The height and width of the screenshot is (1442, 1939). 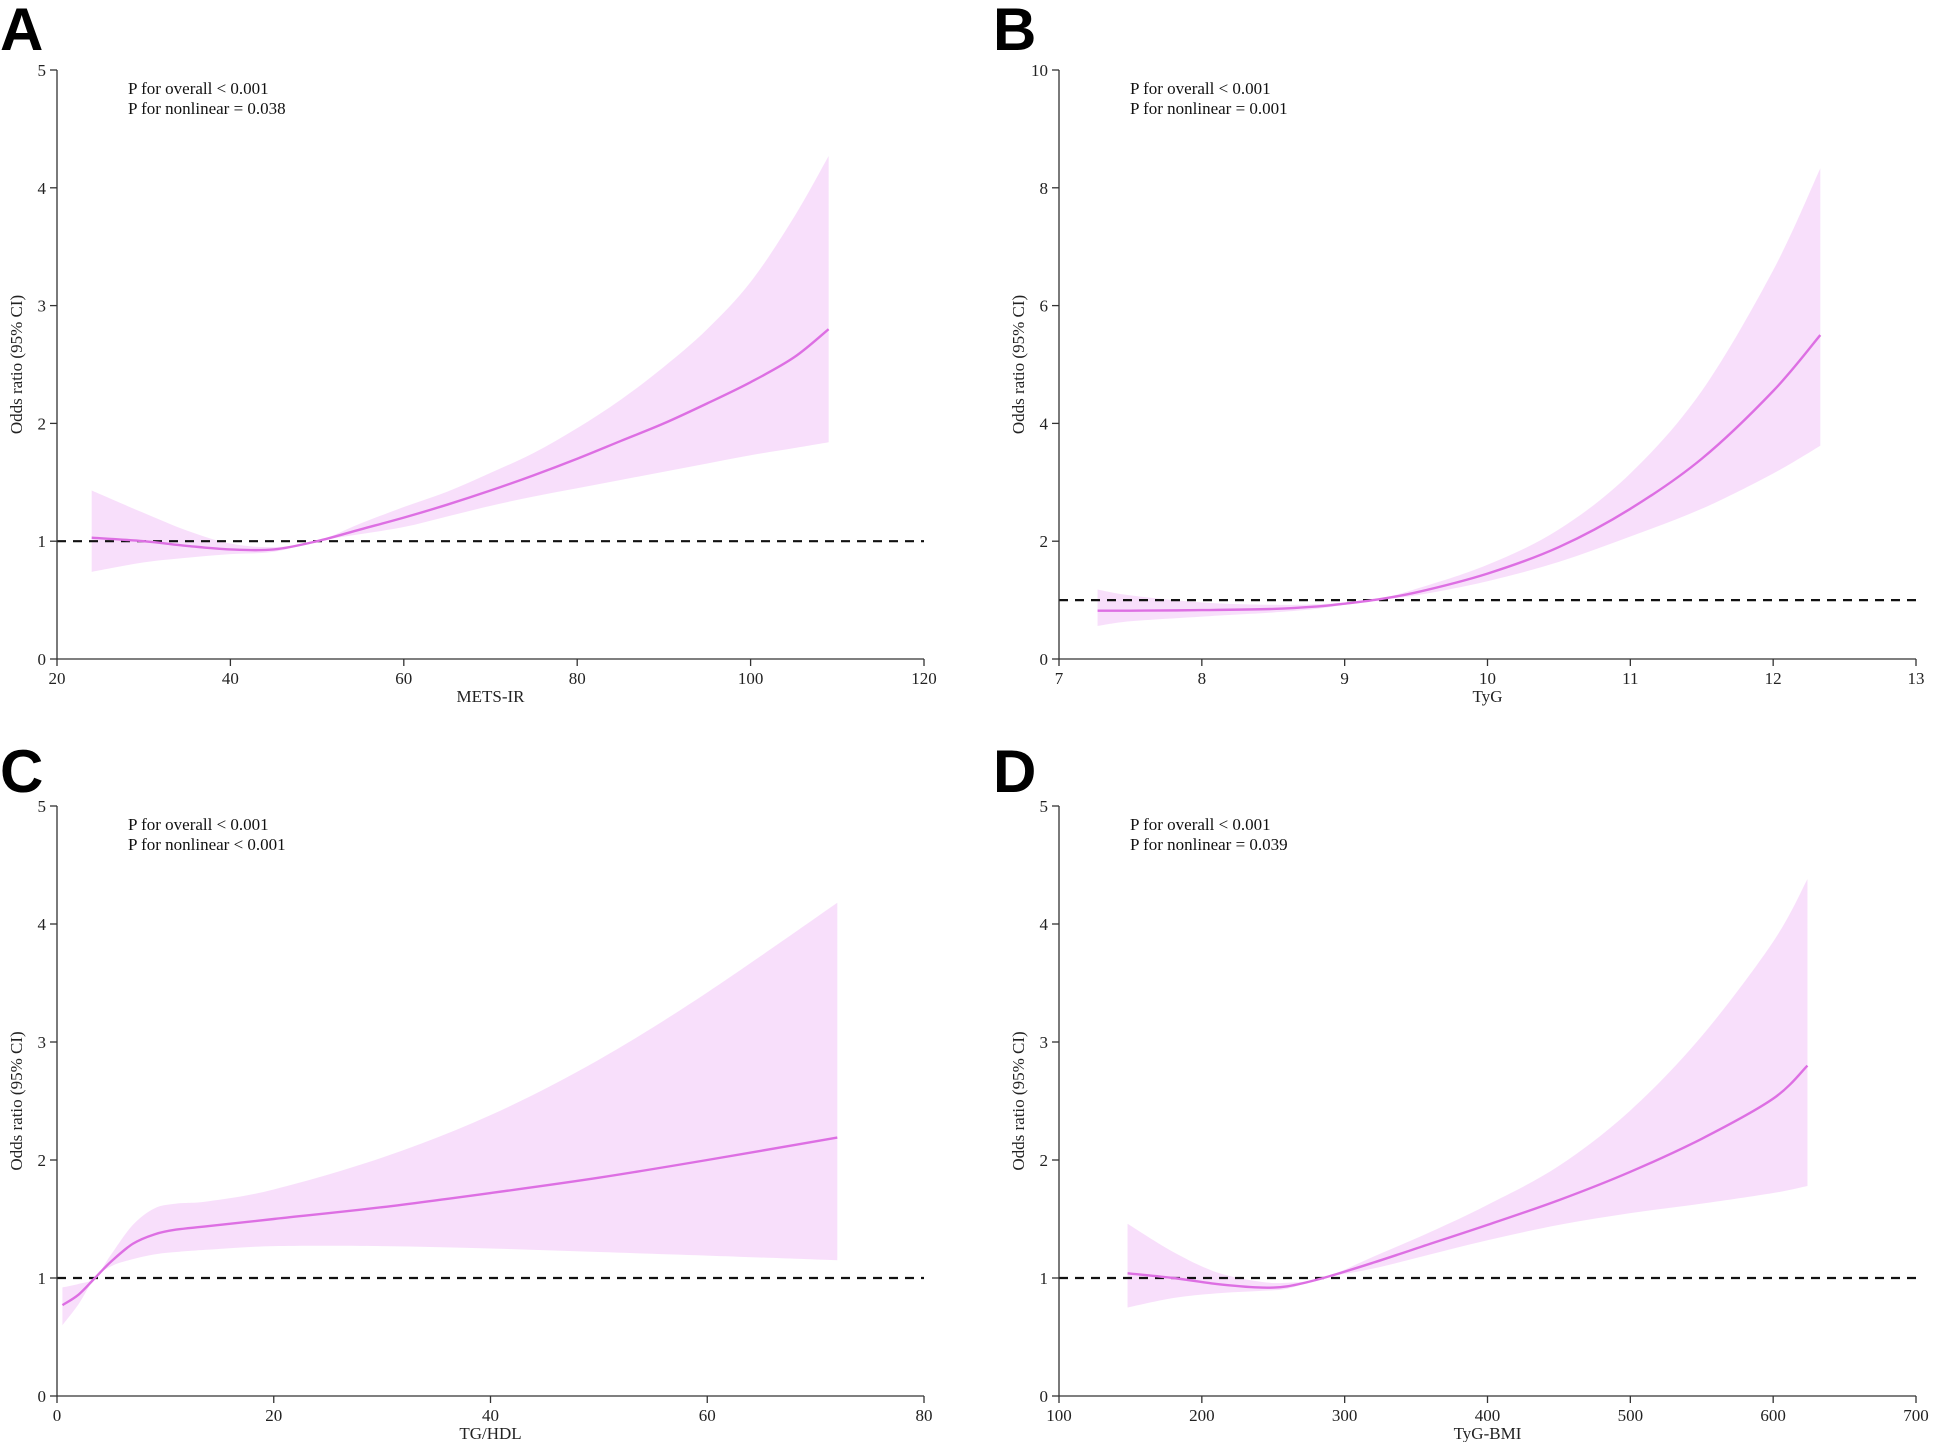 What do you see at coordinates (1014, 31) in the screenshot?
I see `panel-letter: B` at bounding box center [1014, 31].